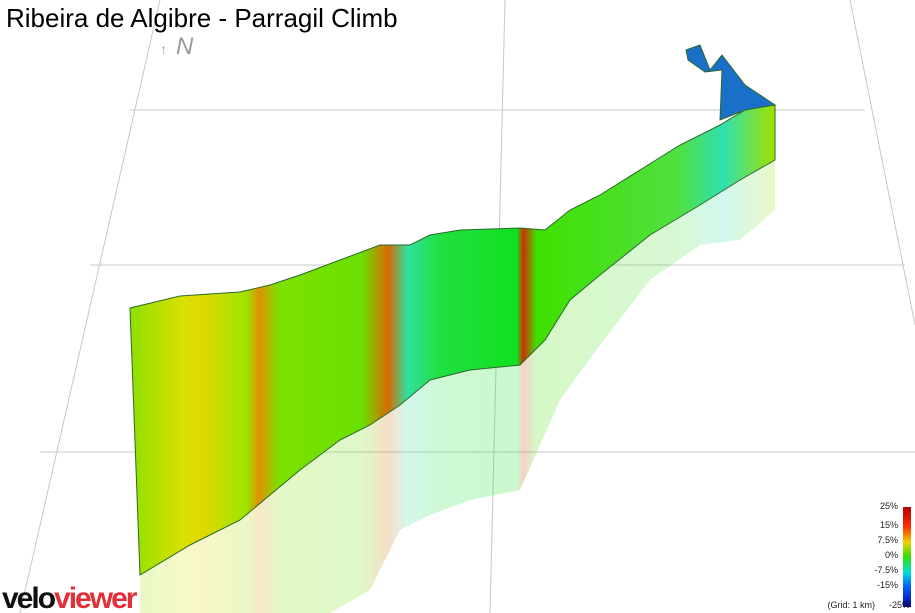 The height and width of the screenshot is (613, 915). What do you see at coordinates (891, 555) in the screenshot?
I see `legend-label: 0%` at bounding box center [891, 555].